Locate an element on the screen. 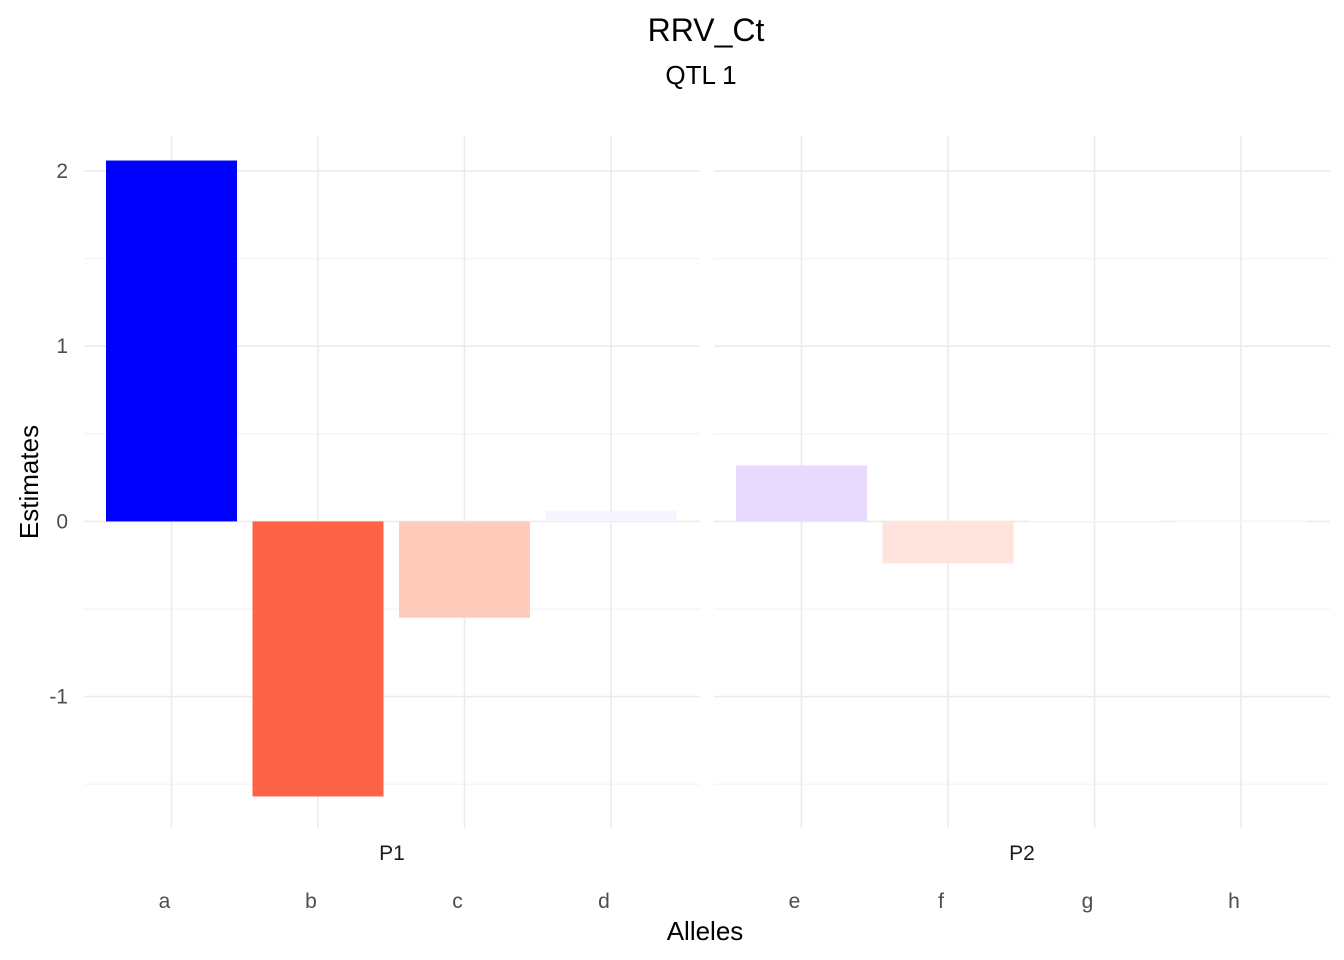  bar-e is located at coordinates (801, 493).